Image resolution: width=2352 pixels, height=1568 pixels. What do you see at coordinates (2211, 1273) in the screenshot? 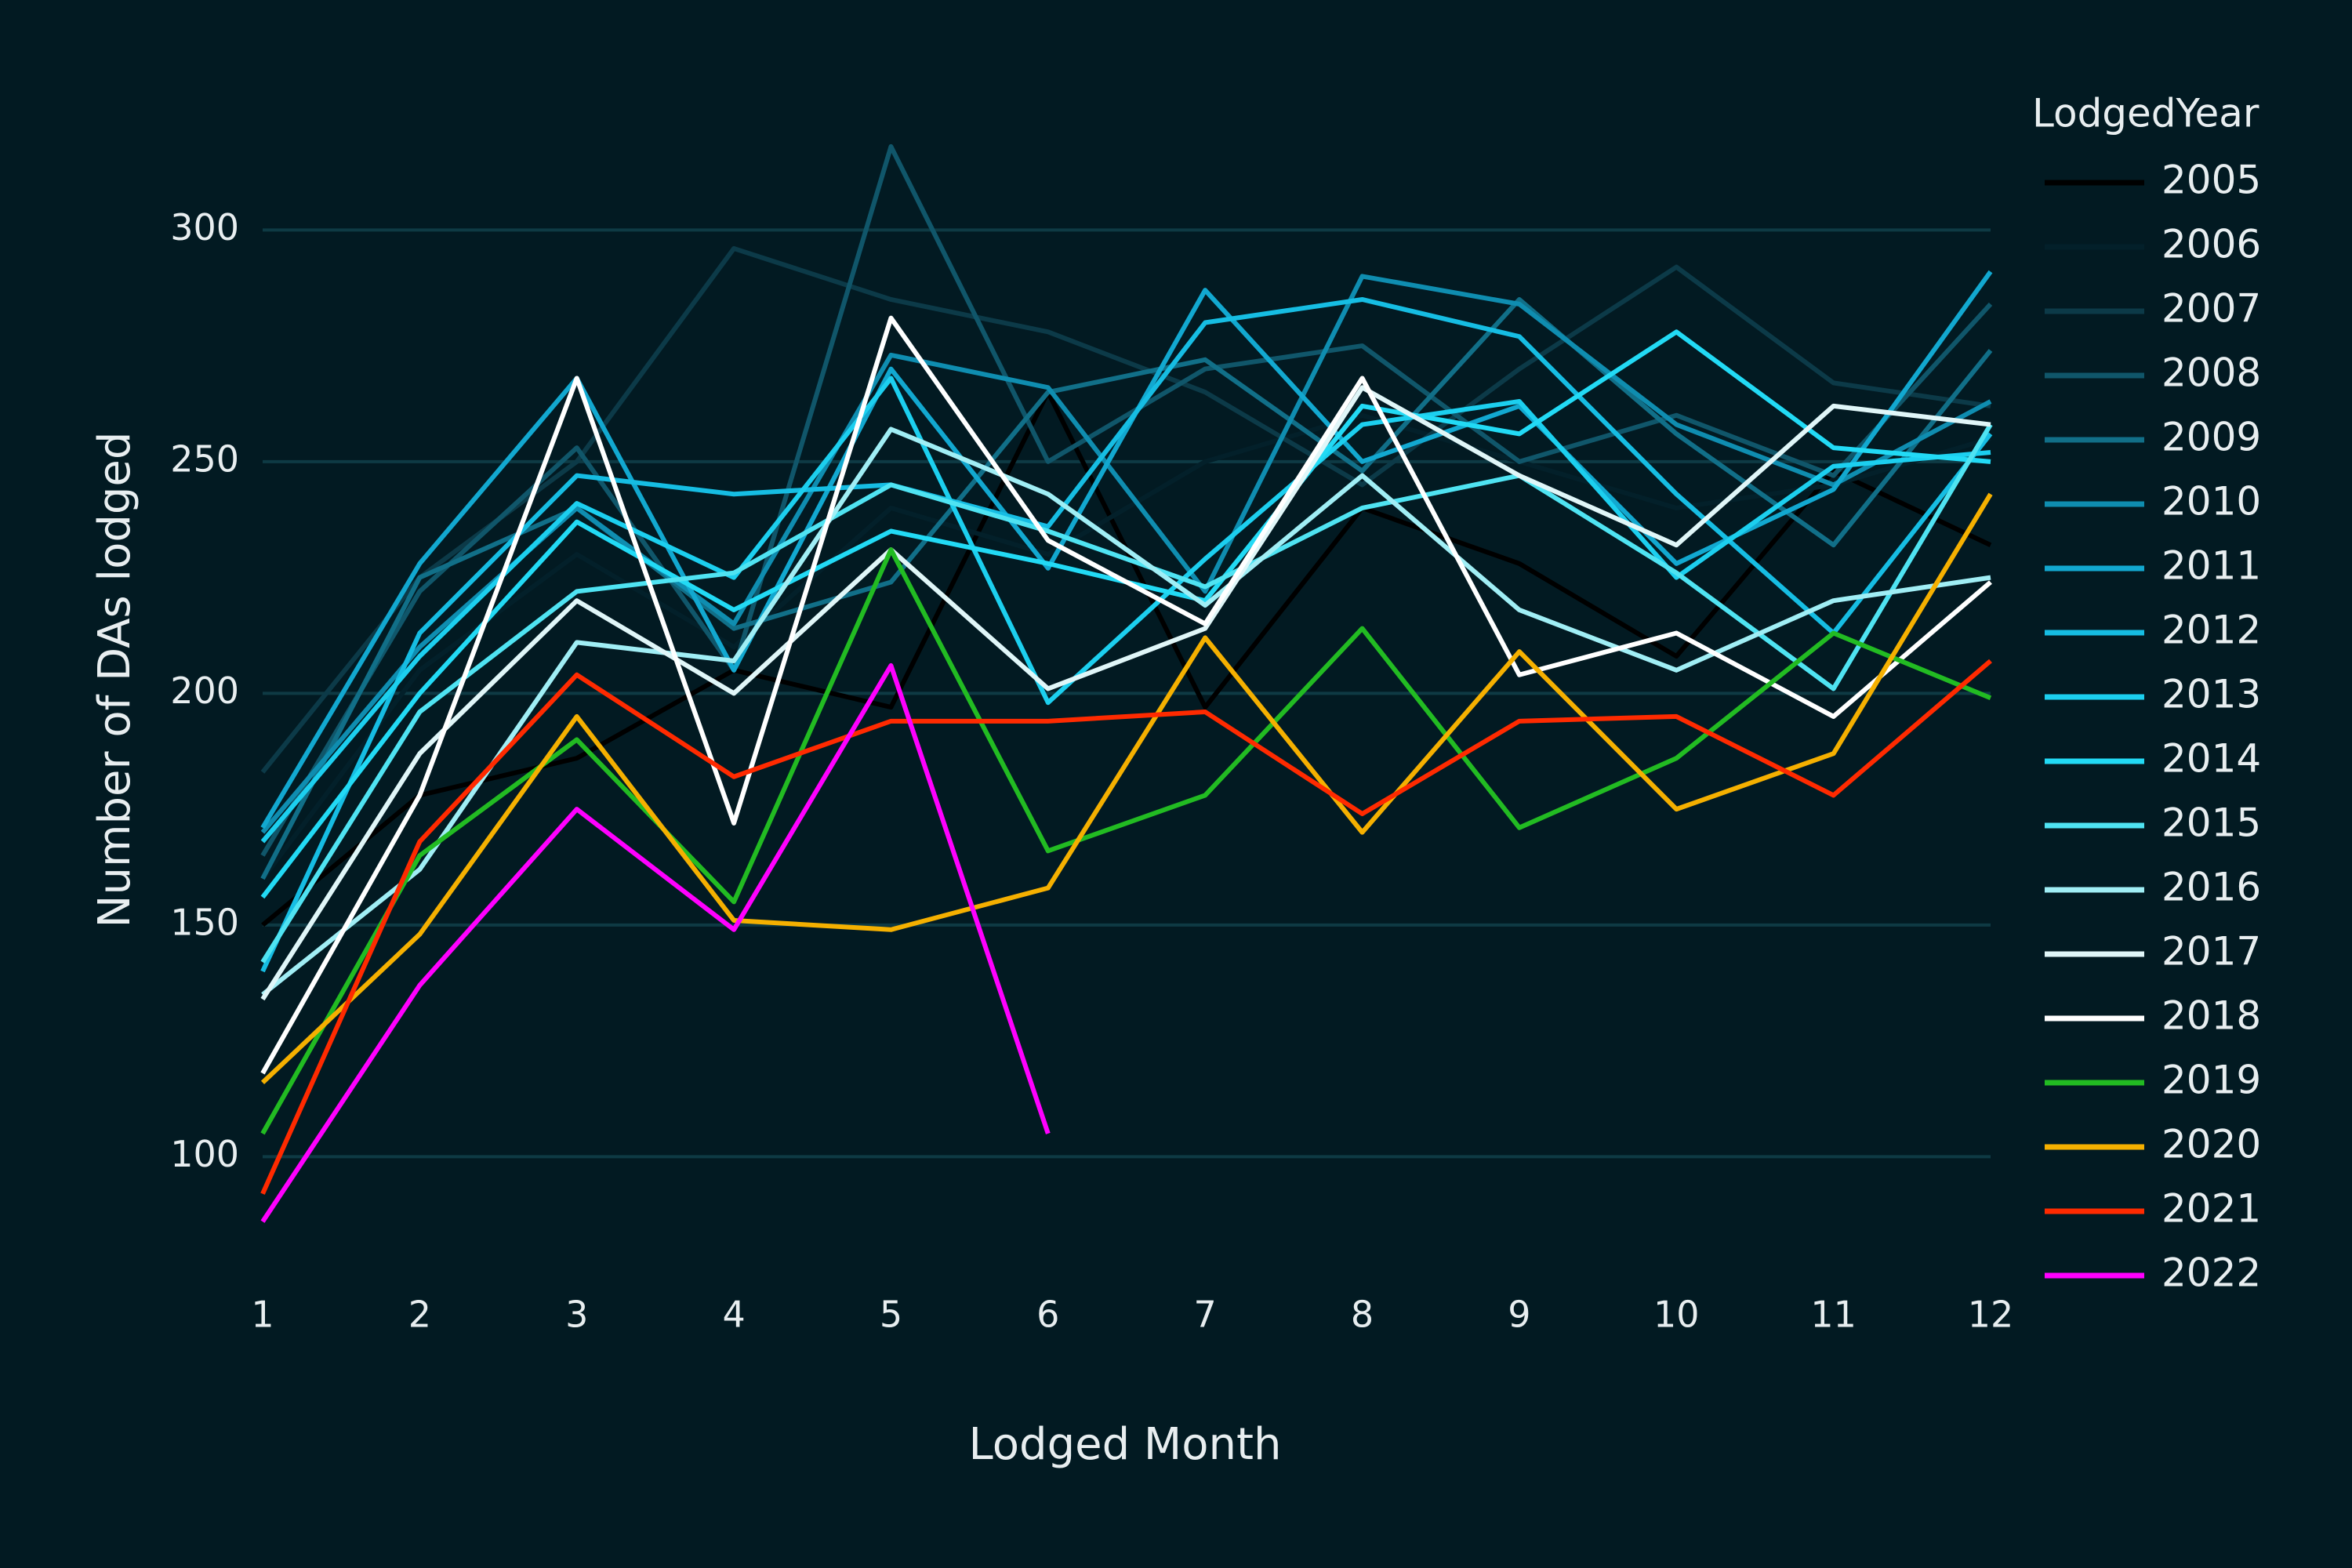
I see `legend-label: 2022` at bounding box center [2211, 1273].